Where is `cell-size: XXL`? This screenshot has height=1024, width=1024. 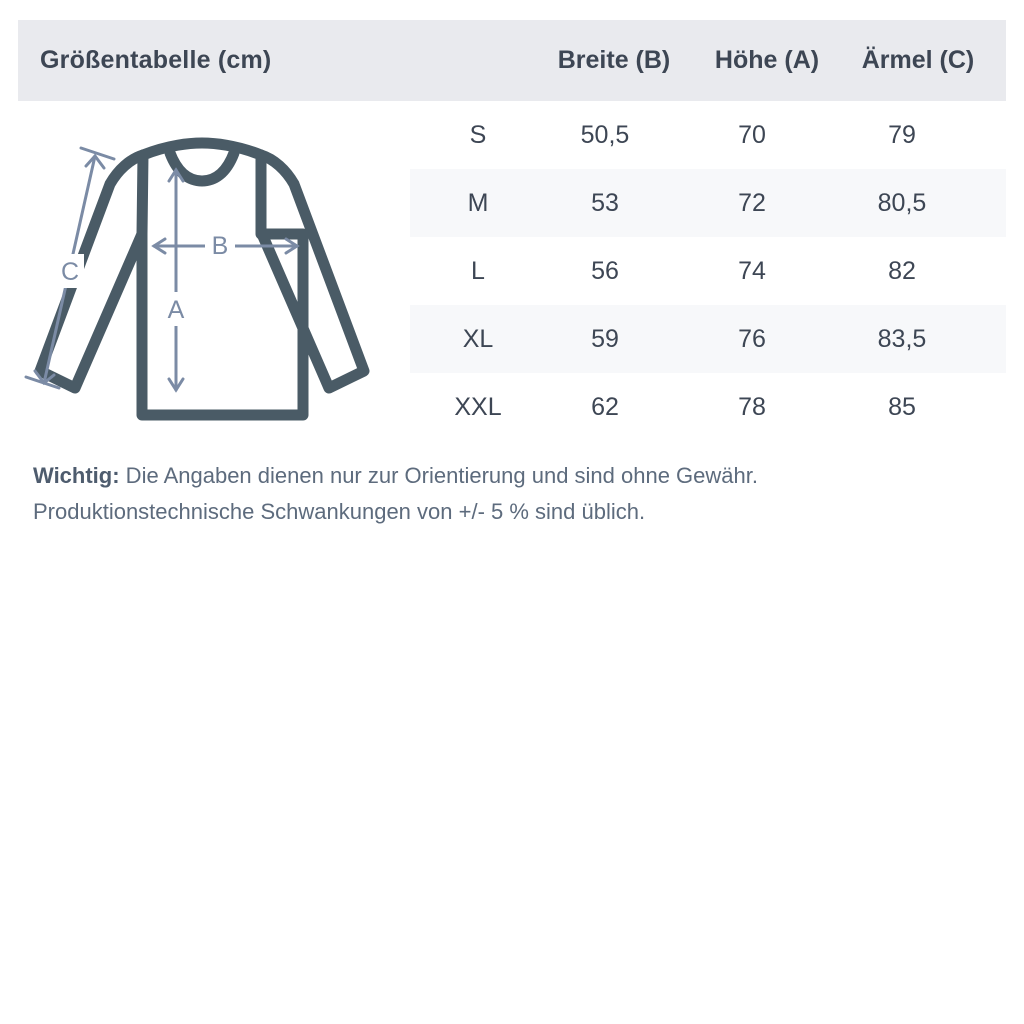
cell-size: XXL is located at coordinates (478, 406).